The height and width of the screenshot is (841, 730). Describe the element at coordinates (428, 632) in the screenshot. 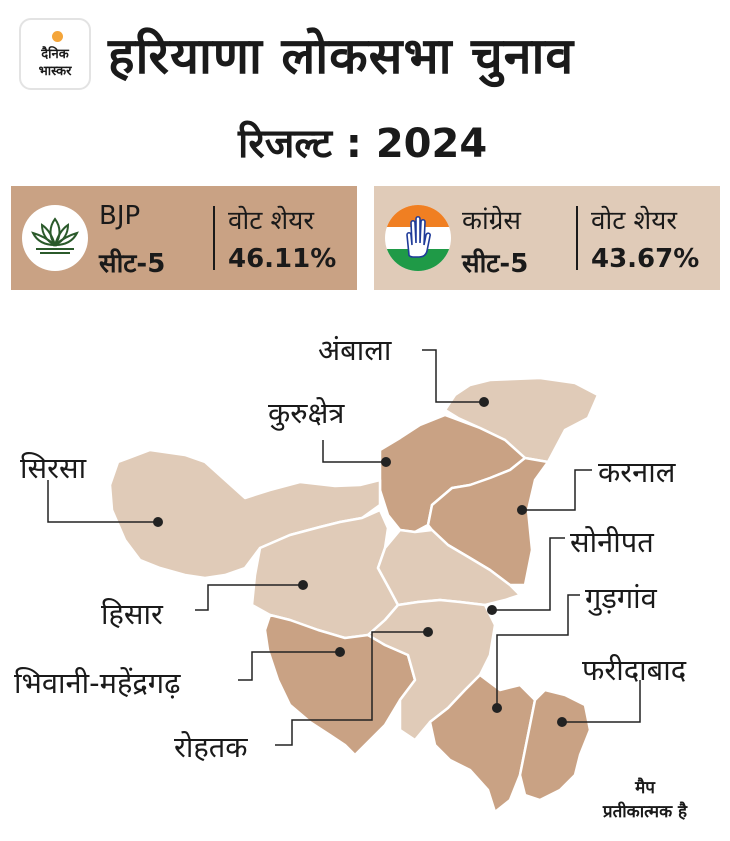

I see `marker-rohtak` at that location.